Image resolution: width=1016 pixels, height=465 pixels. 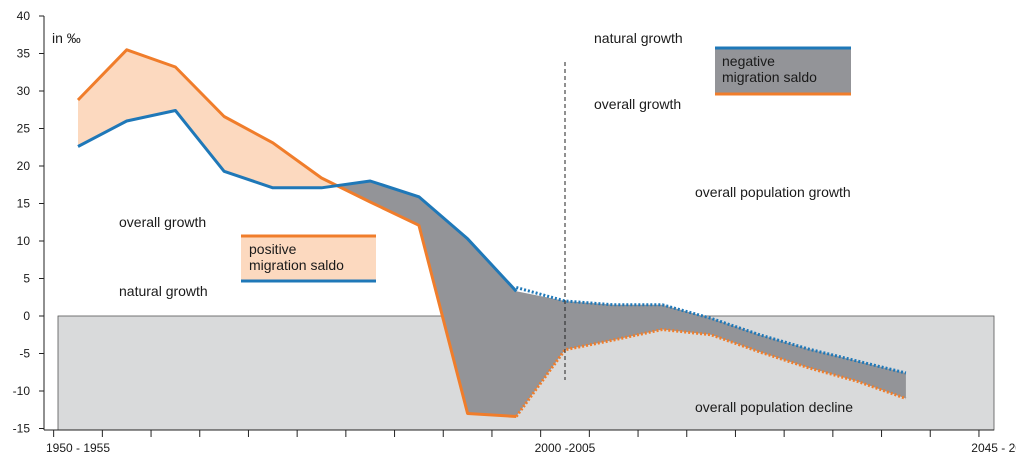 I want to click on y-tick-label: 10, so click(x=24, y=241).